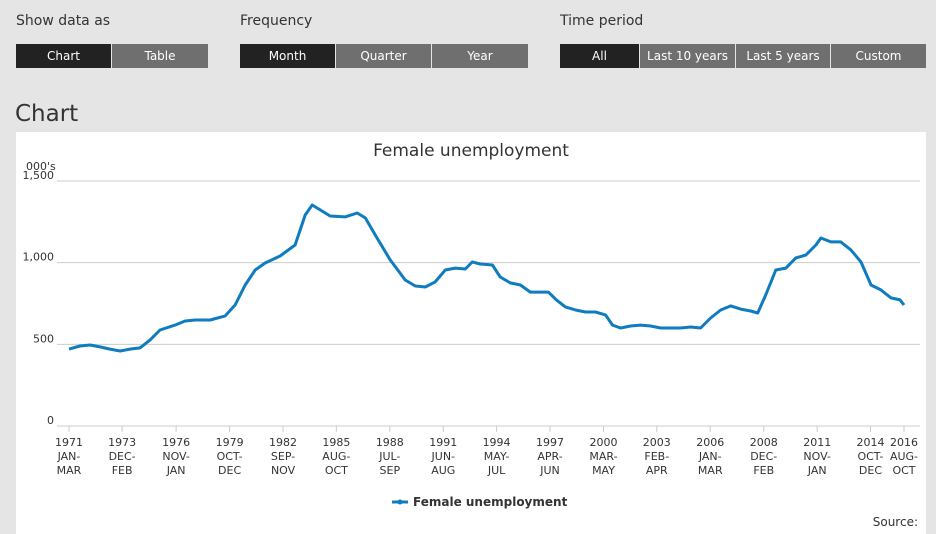 Image resolution: width=936 pixels, height=534 pixels. I want to click on source: Source:, so click(895, 522).